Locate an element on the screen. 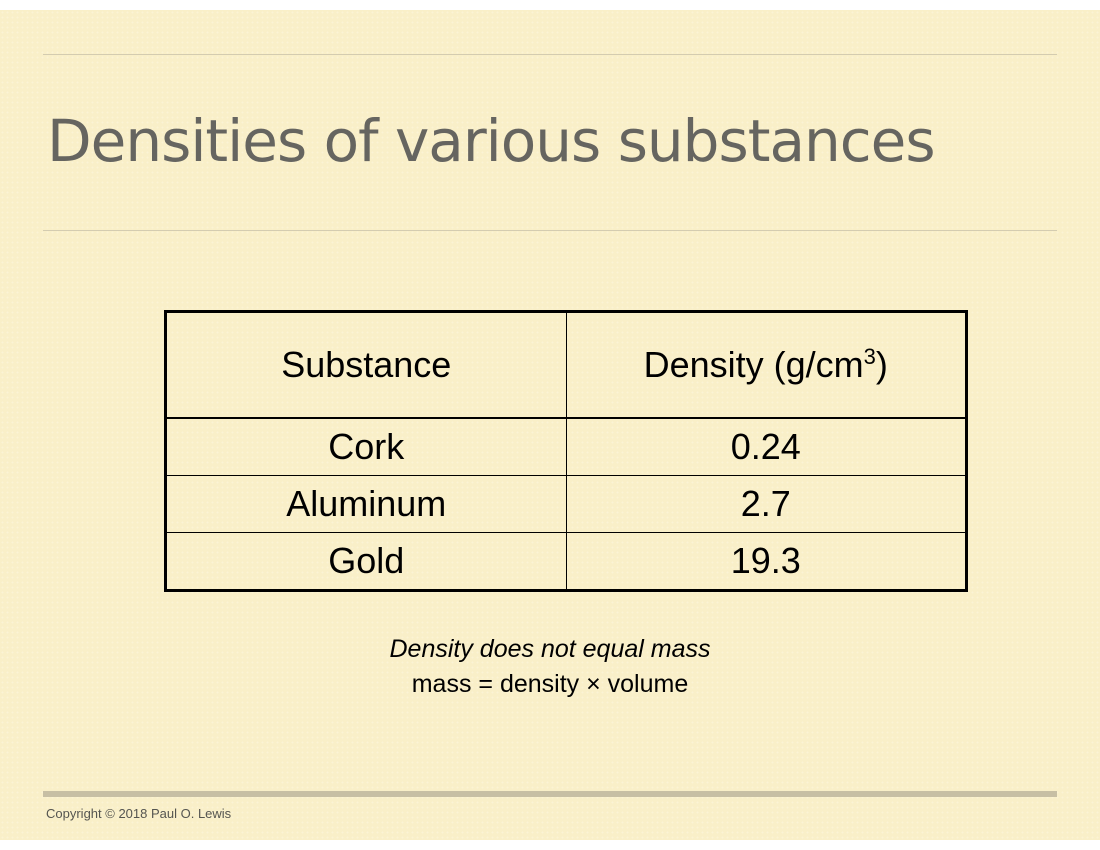  copyright-notice: Copyright © 2018 Paul O. Lewis is located at coordinates (139, 813).